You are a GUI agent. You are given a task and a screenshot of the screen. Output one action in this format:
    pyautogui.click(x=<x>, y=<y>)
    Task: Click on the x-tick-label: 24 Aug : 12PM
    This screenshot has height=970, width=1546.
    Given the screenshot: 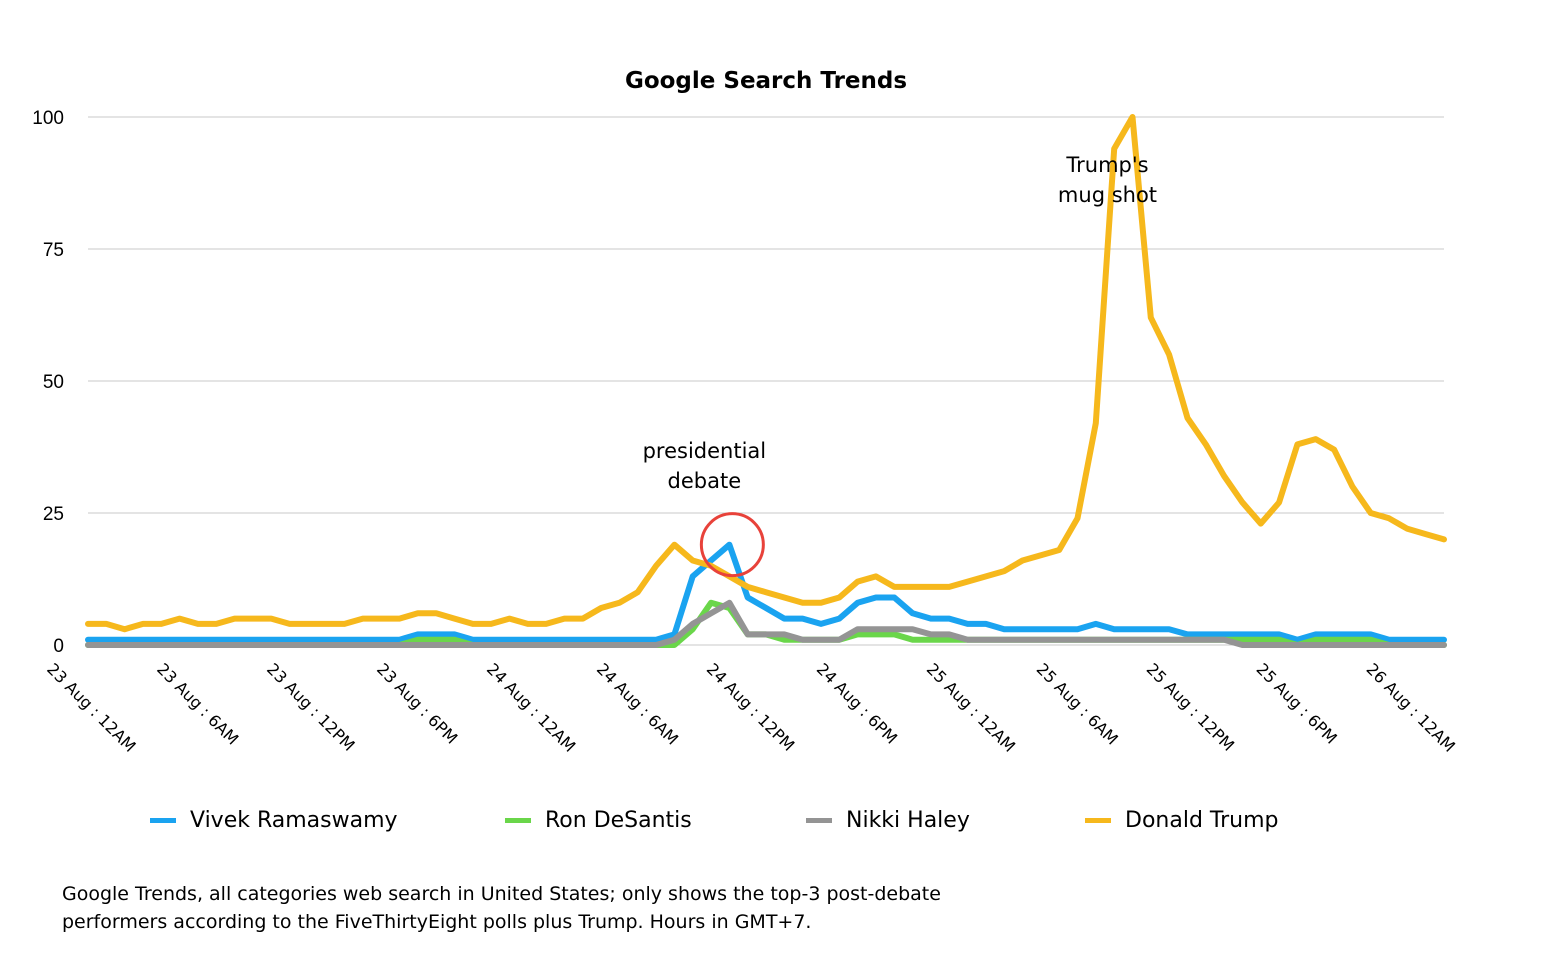 What is the action you would take?
    pyautogui.click(x=751, y=707)
    